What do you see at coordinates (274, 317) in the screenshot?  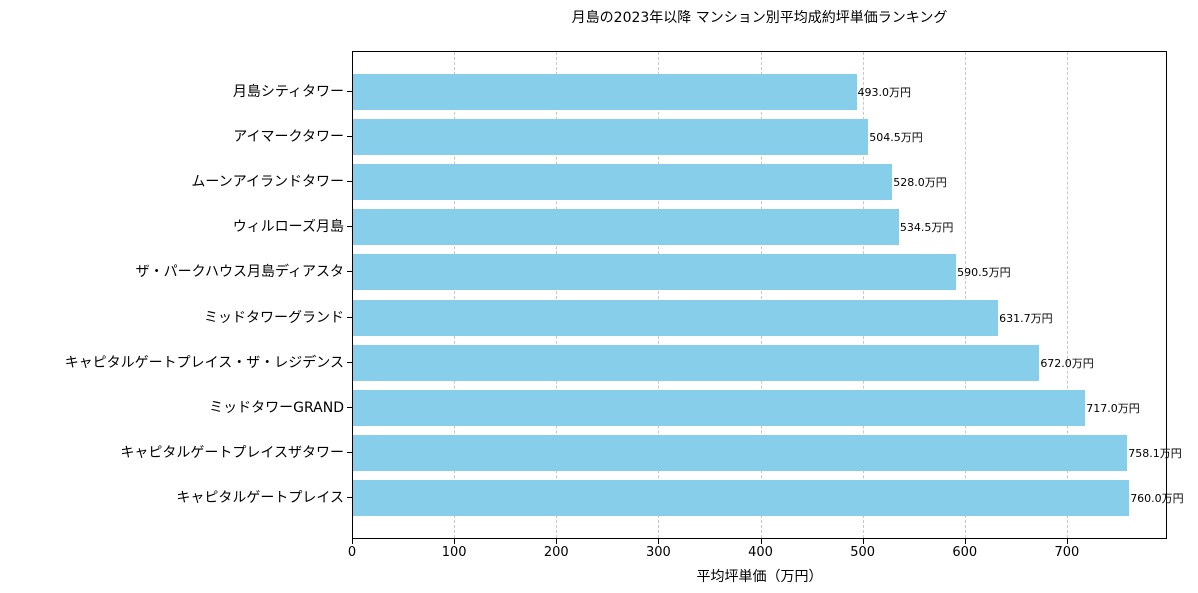 I see `y-tick-label: ミッドタワーグランド` at bounding box center [274, 317].